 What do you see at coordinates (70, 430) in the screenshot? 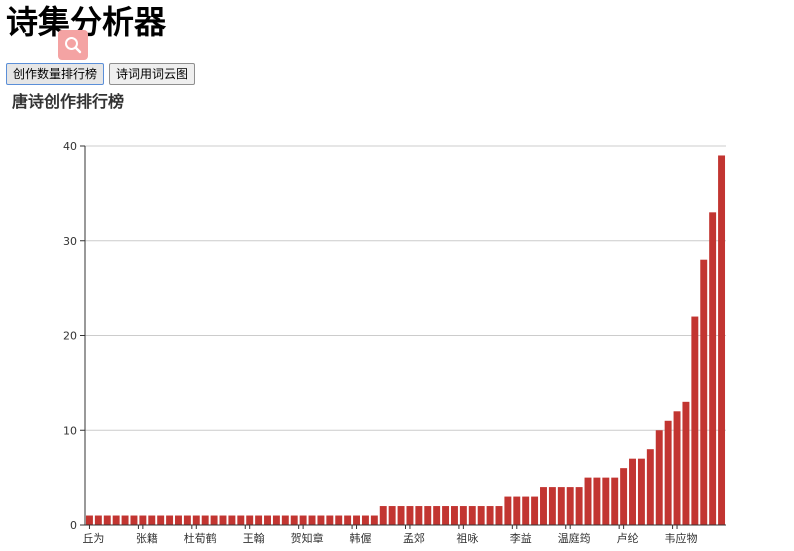
I see `y-tick-label: 10` at bounding box center [70, 430].